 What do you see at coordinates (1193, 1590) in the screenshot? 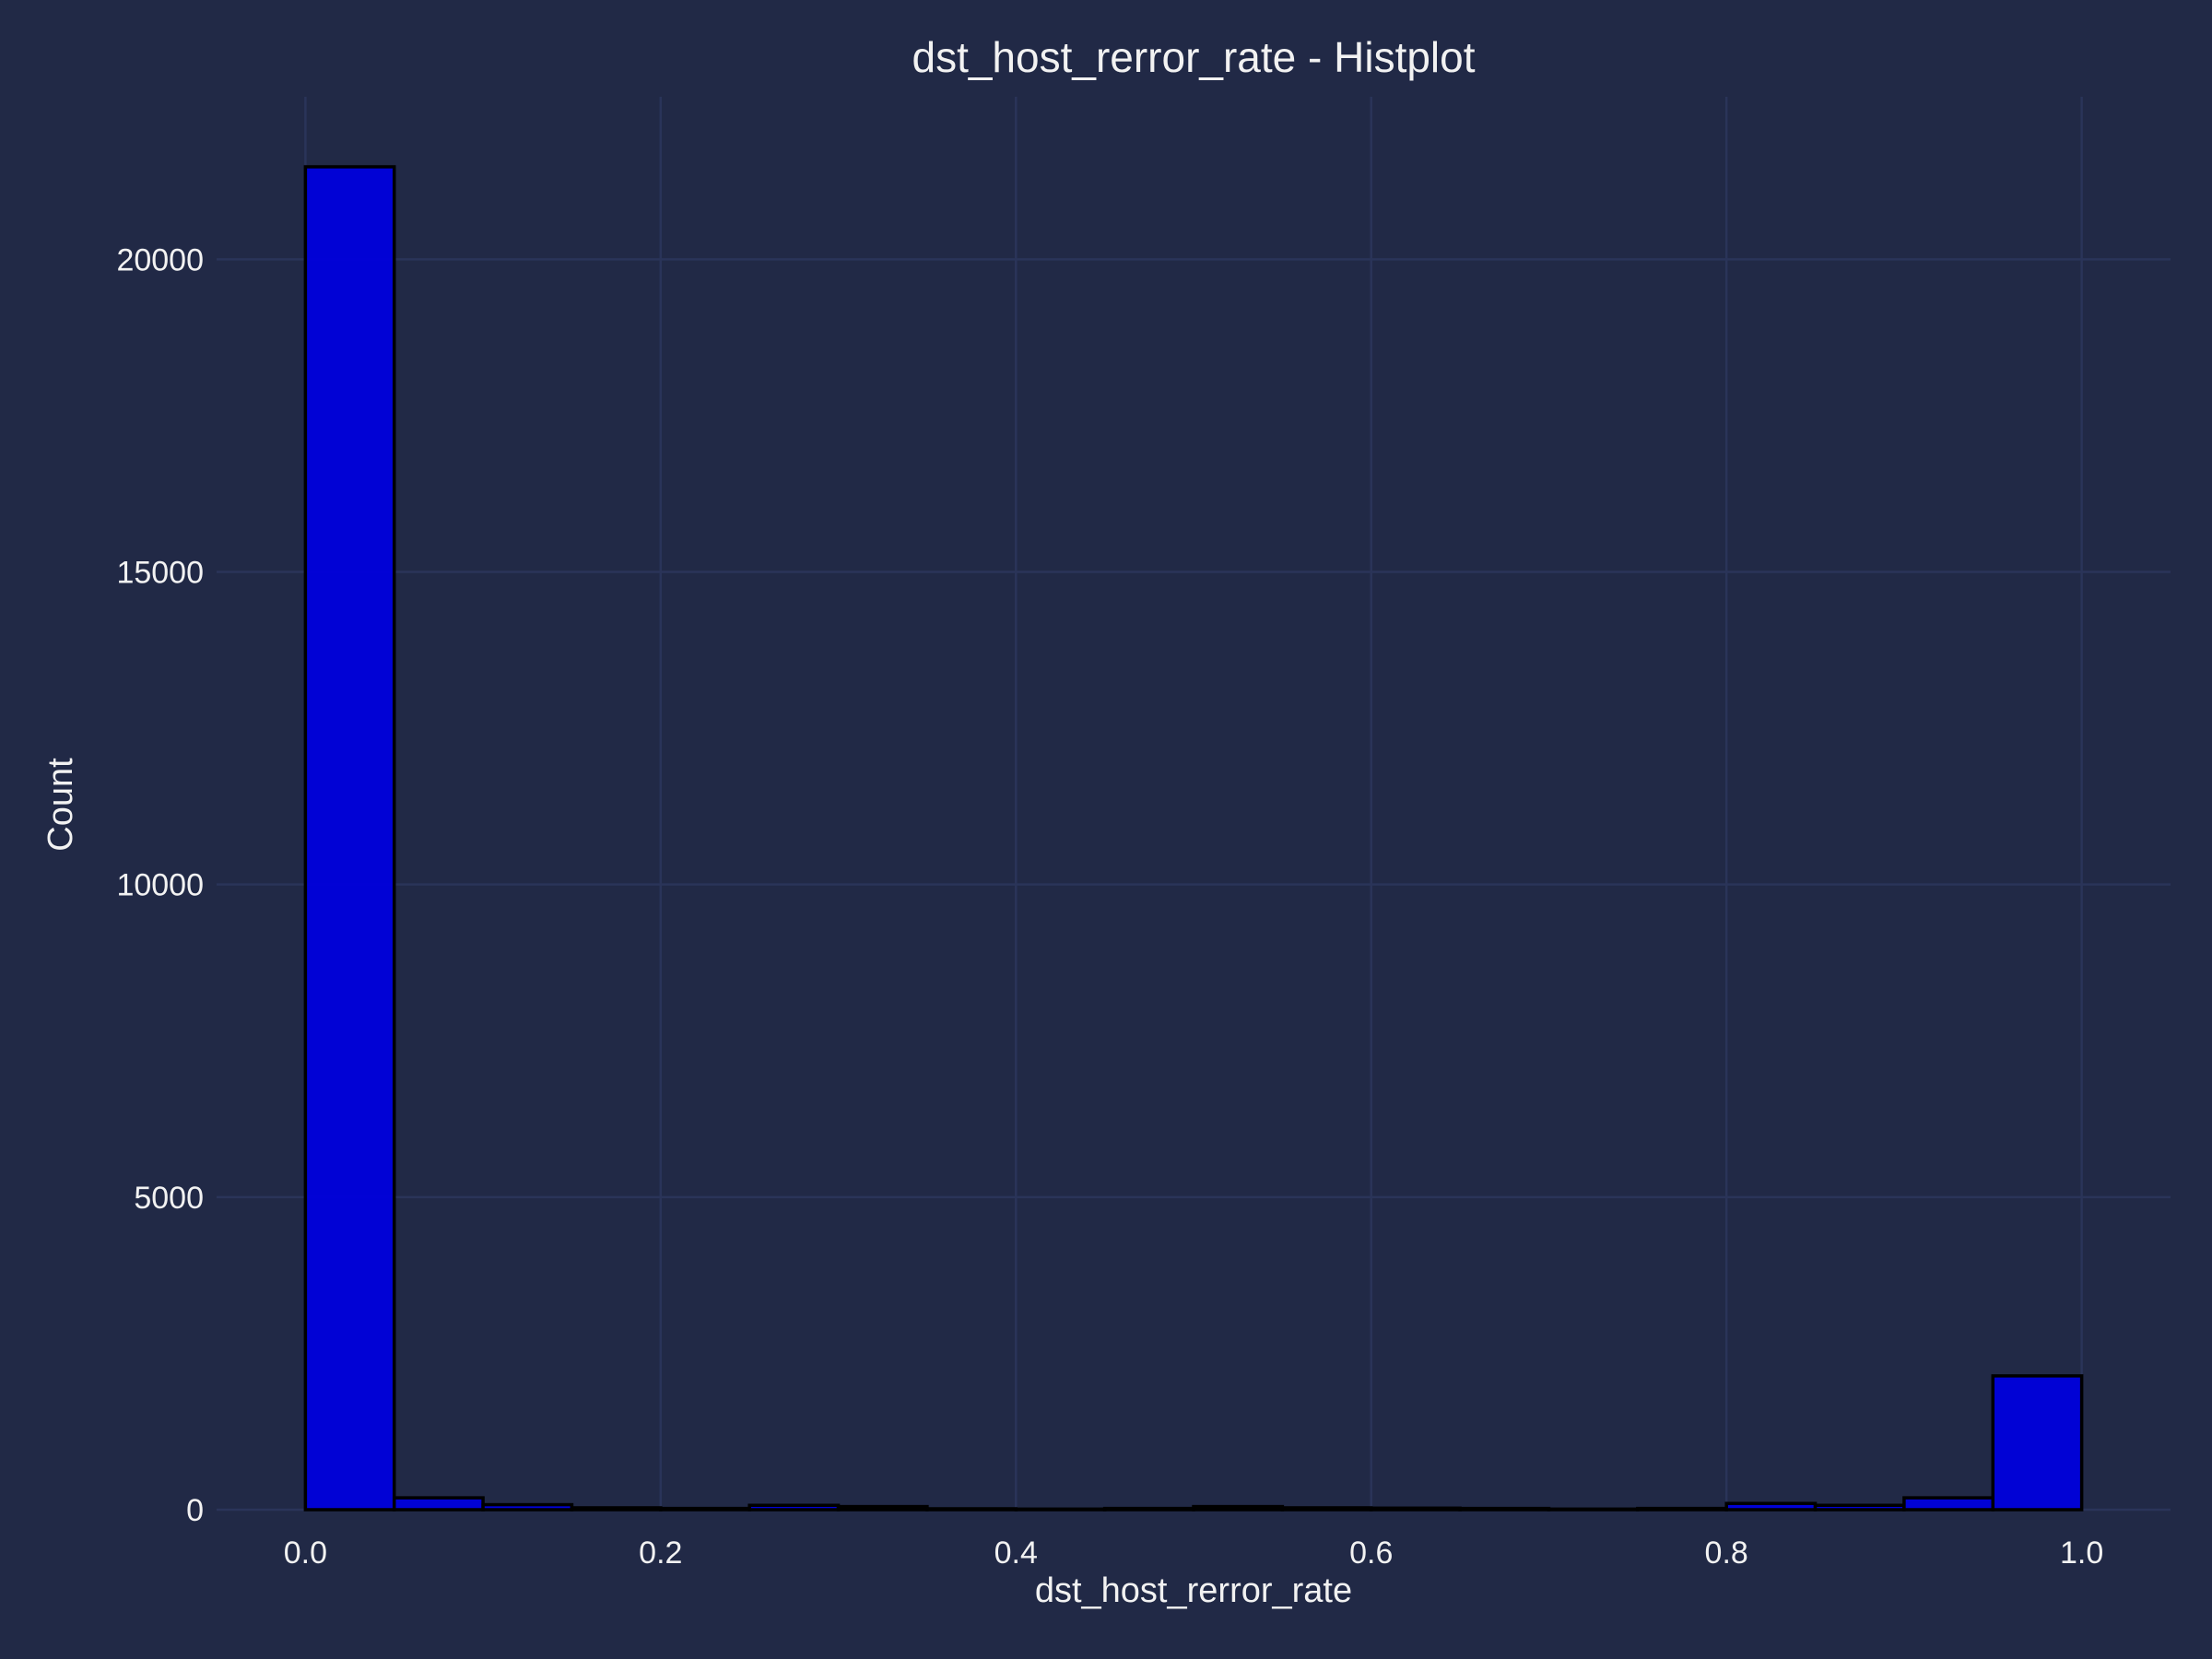
I see `x-axis-title: dst_host_rerror_rate` at bounding box center [1193, 1590].